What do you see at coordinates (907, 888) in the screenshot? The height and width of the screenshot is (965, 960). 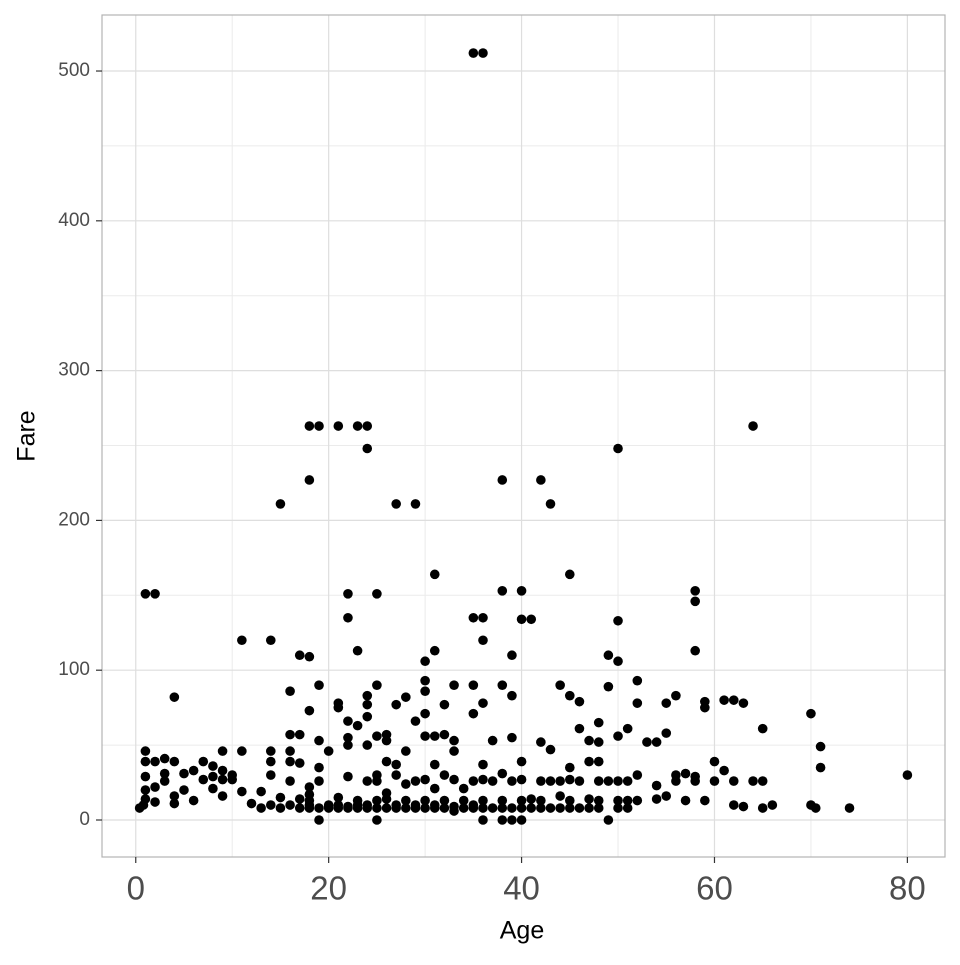 I see `x-tick-label: 80` at bounding box center [907, 888].